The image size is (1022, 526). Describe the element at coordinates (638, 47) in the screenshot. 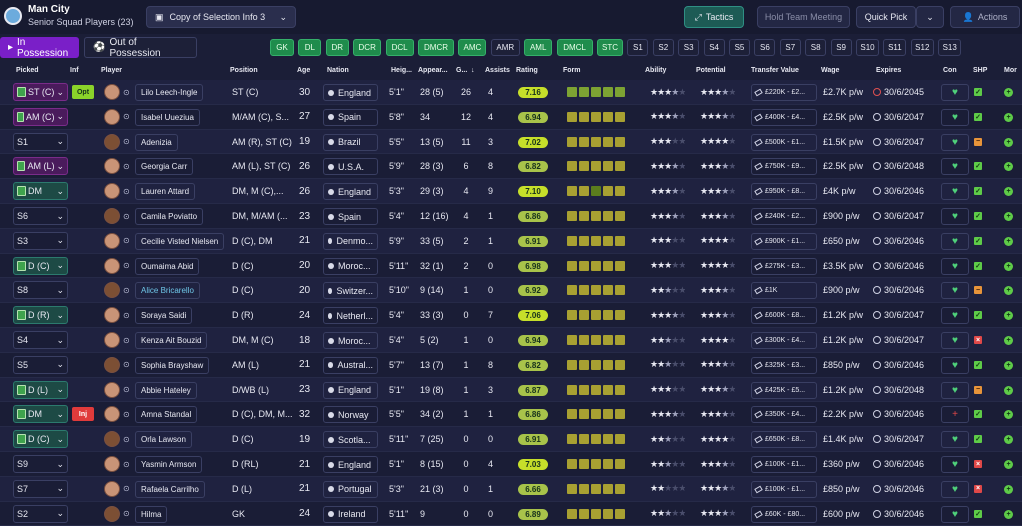

I see `position-button-s1: S1` at that location.